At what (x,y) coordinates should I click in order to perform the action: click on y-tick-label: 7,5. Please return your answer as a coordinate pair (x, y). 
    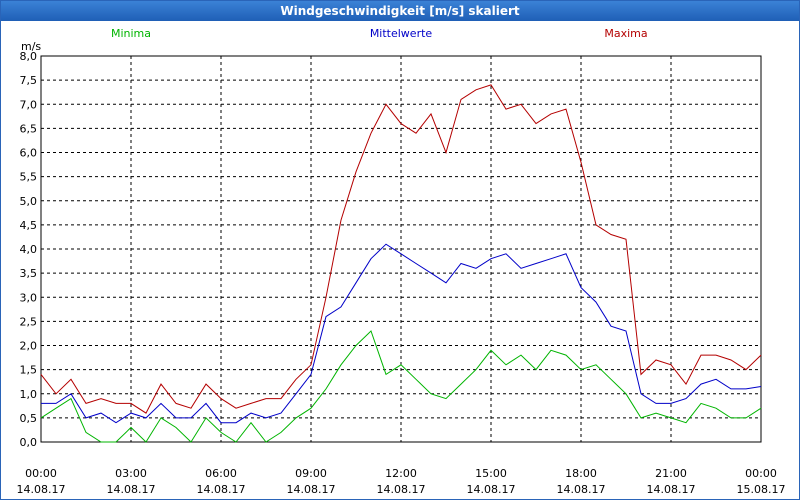
    Looking at the image, I should click on (29, 80).